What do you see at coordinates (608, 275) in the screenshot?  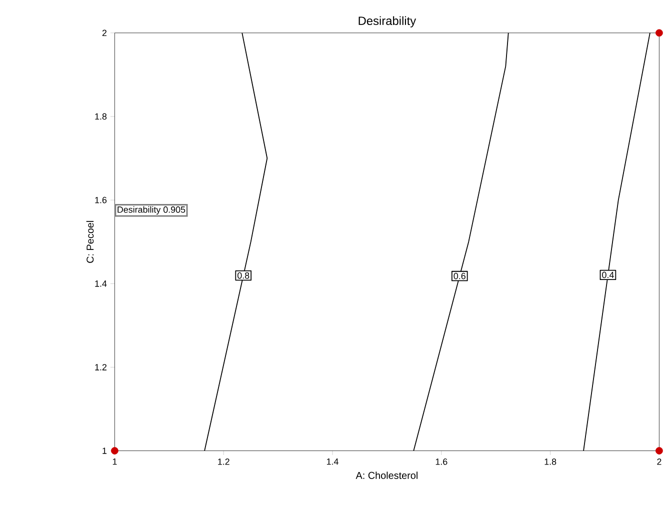 I see `series-label: 0.4` at bounding box center [608, 275].